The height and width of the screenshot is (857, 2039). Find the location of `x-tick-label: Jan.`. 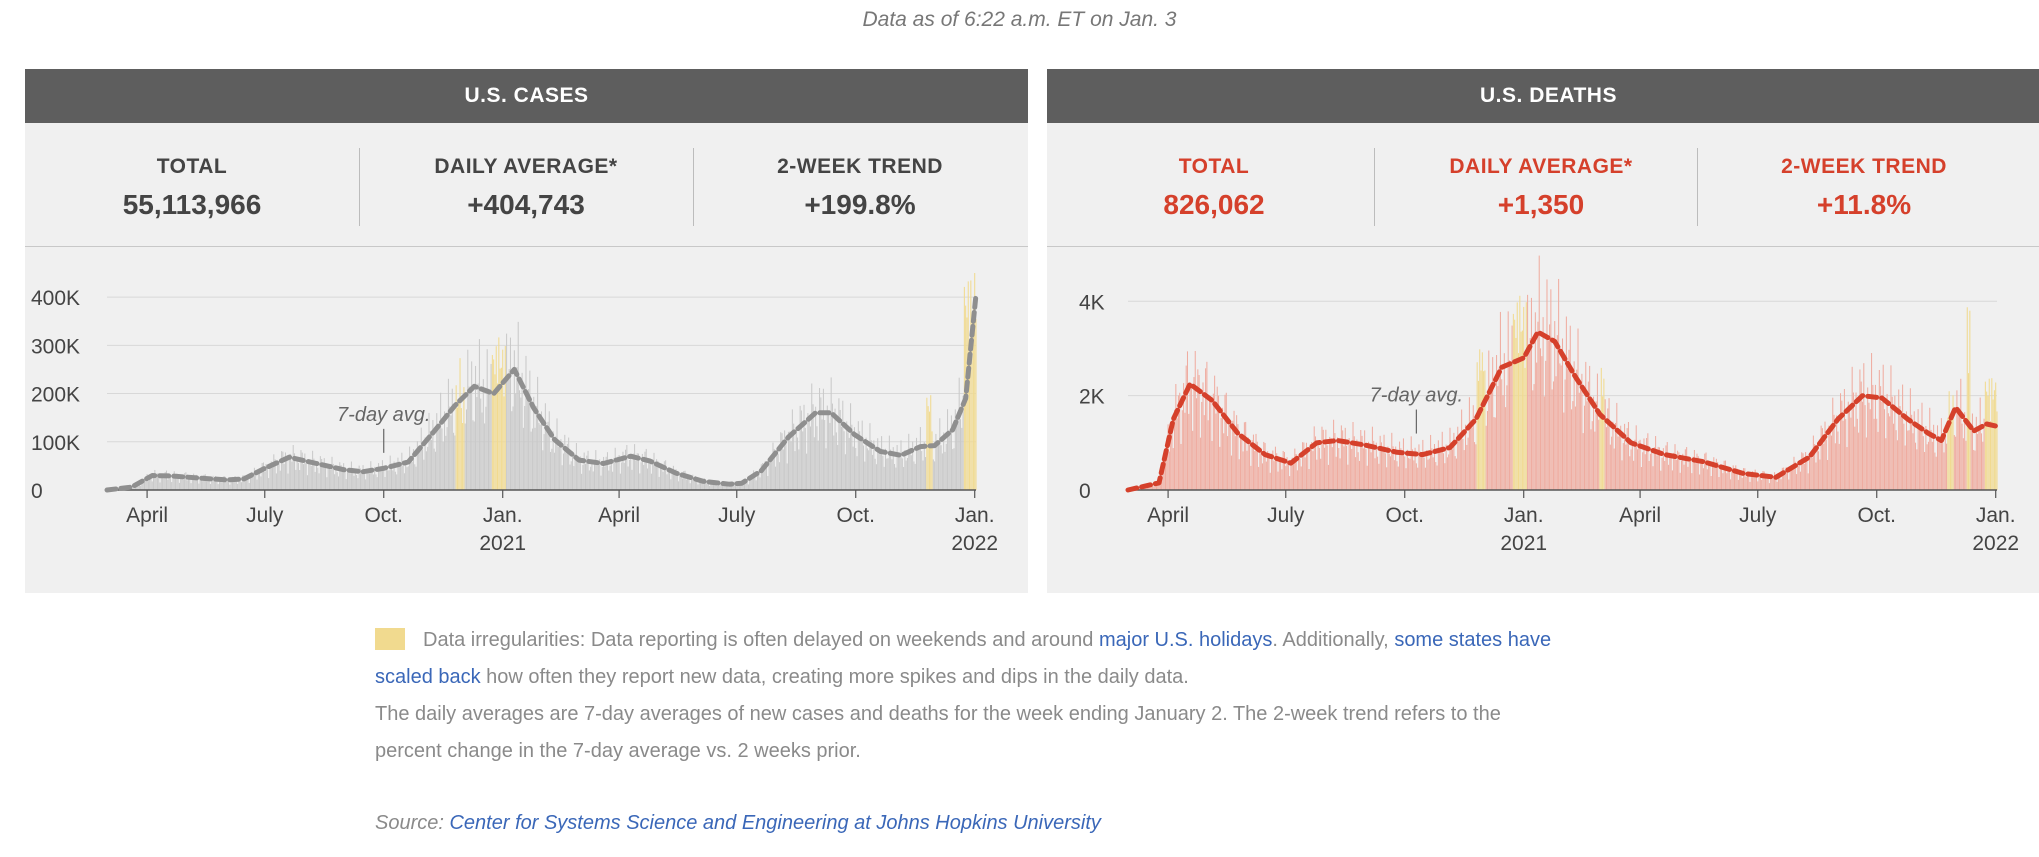

x-tick-label: Jan. is located at coordinates (975, 515).